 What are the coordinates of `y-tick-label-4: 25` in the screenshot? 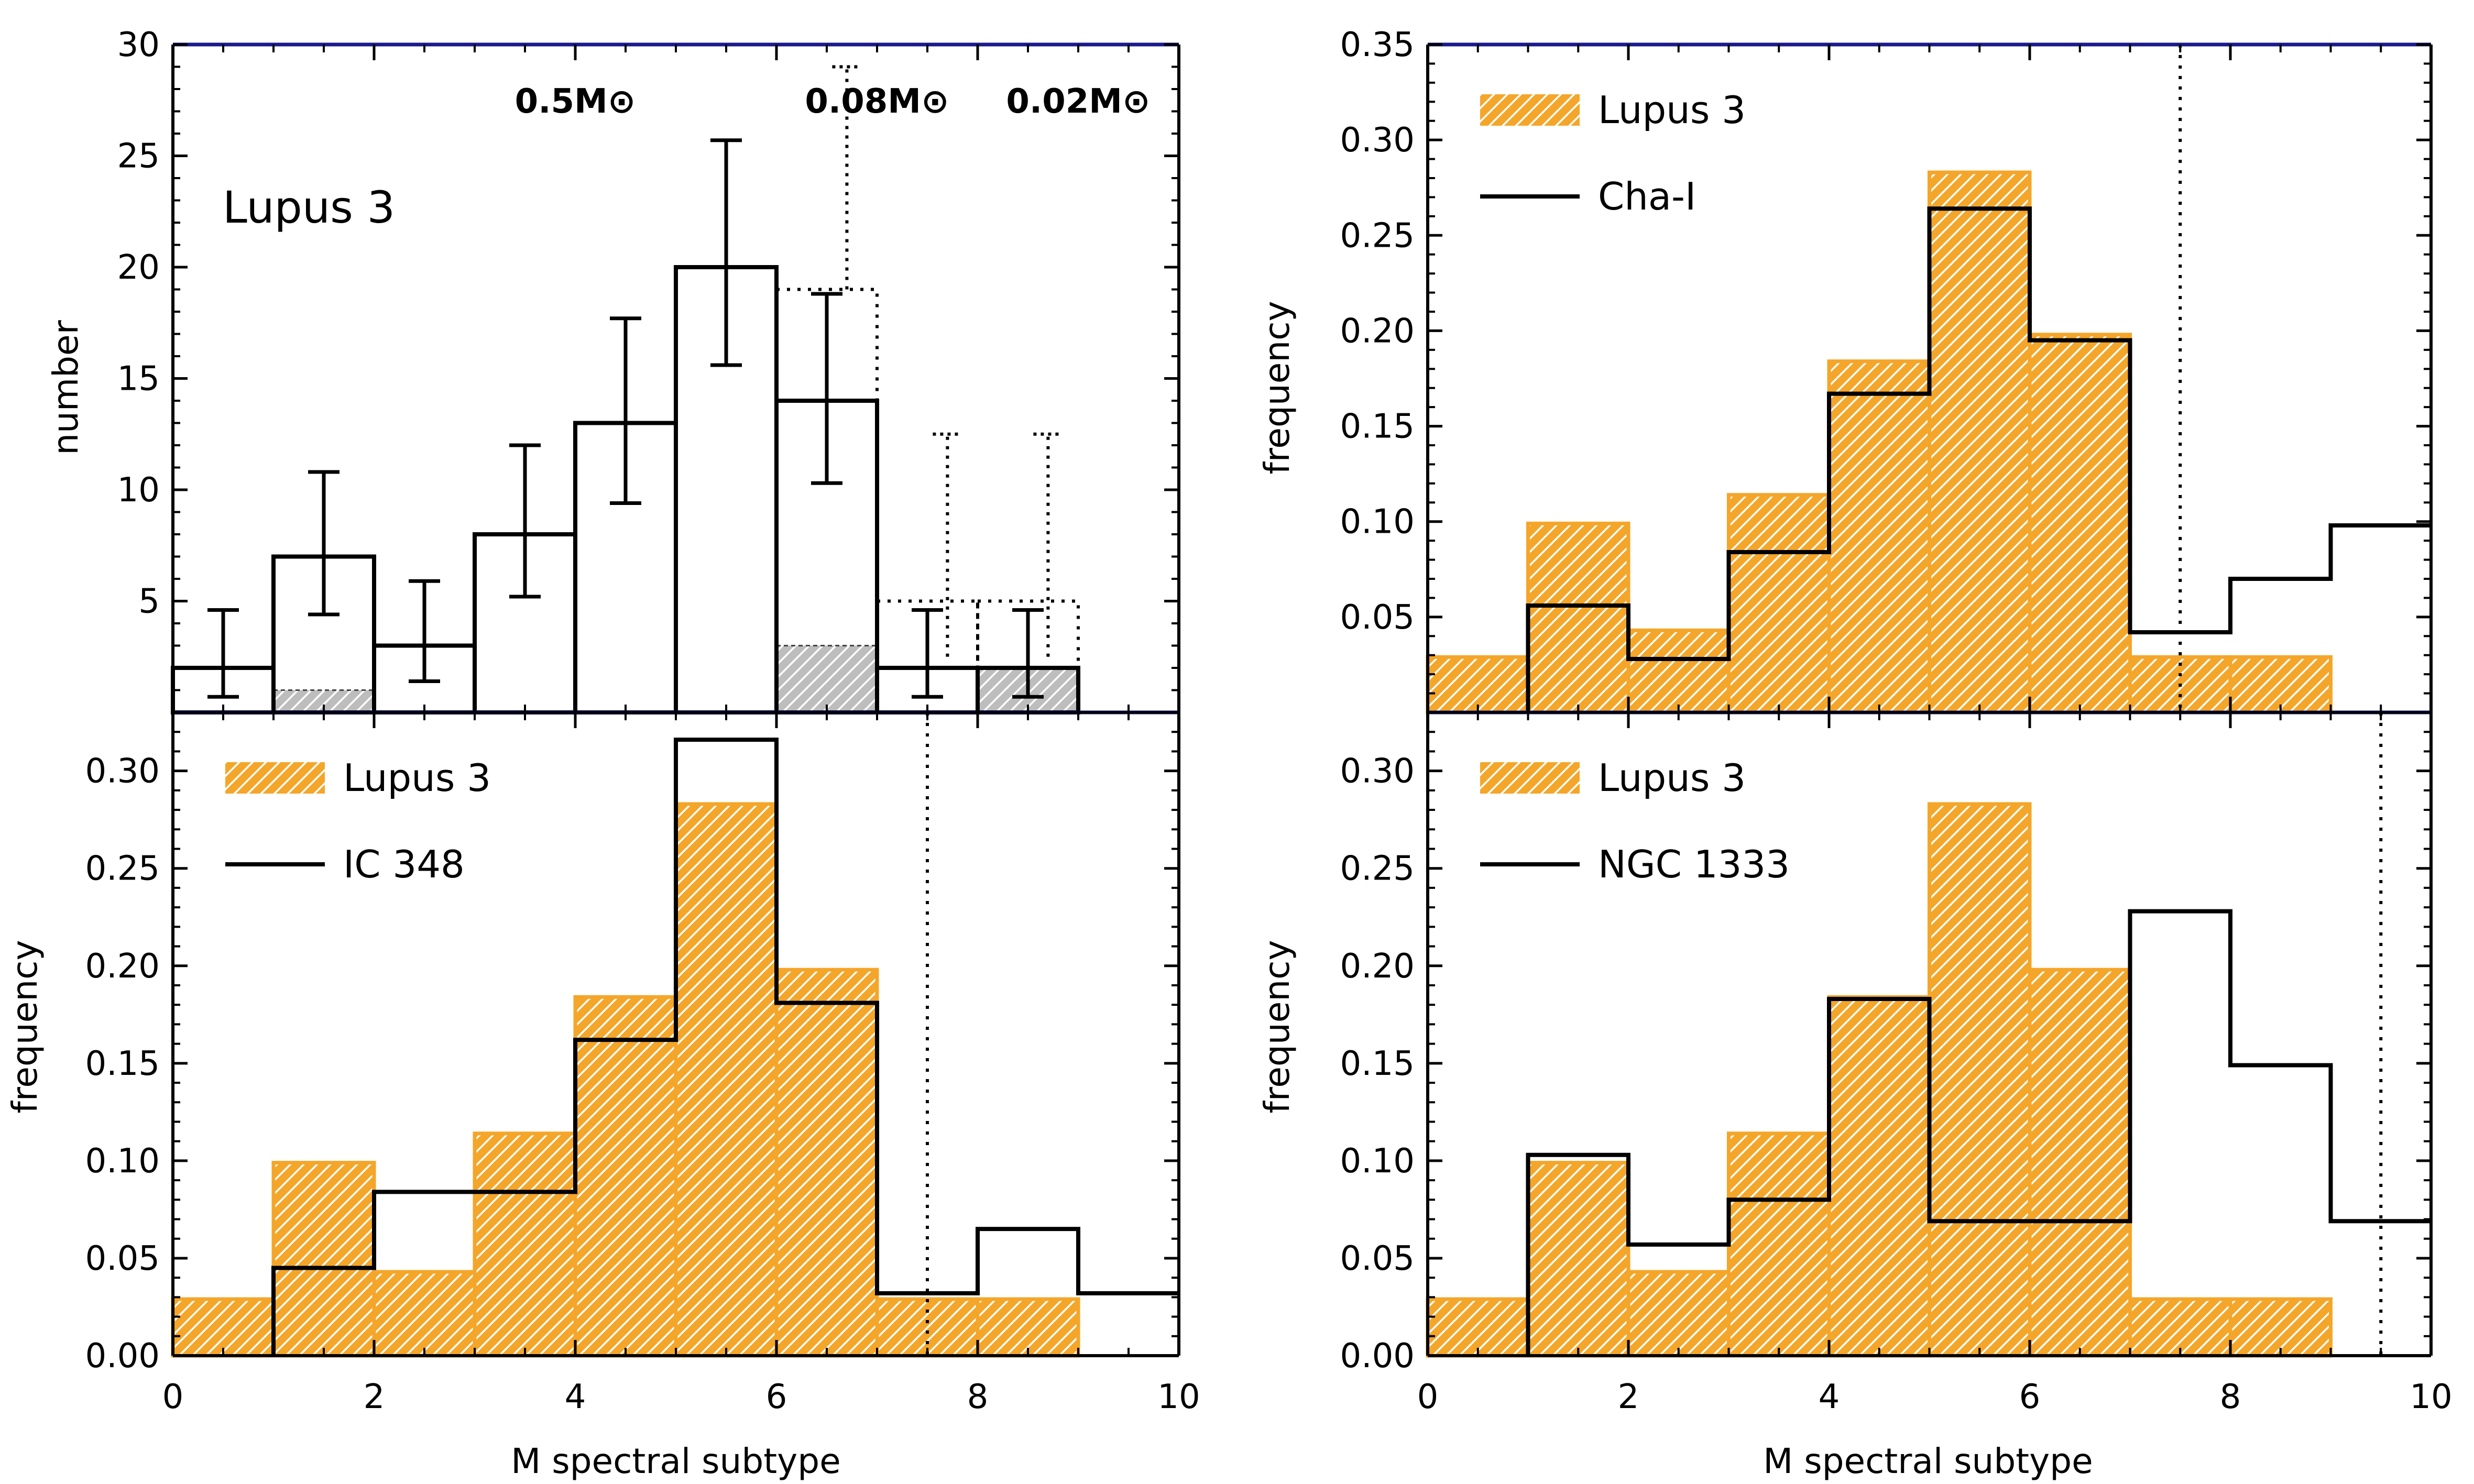 It's located at (138, 156).